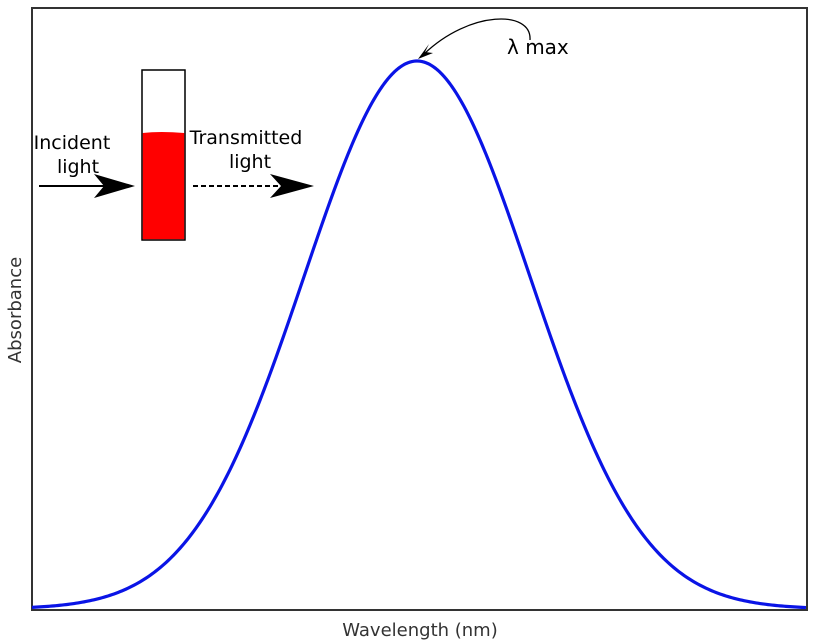 The width and height of the screenshot is (815, 642). I want to click on incident-light-line-2: light, so click(78, 167).